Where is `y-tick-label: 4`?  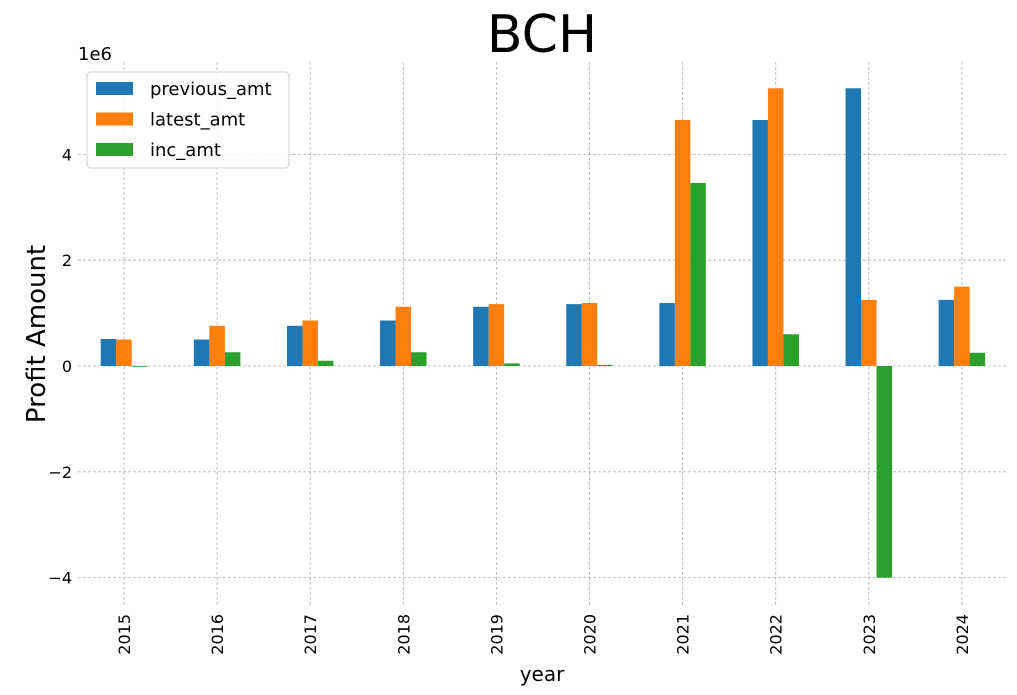
y-tick-label: 4 is located at coordinates (67, 154).